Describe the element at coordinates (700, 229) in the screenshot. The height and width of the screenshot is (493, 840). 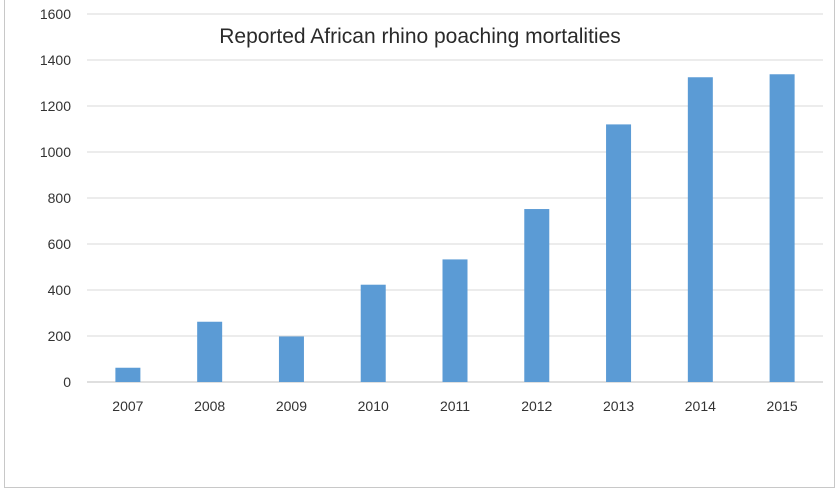
I see `bar-2014` at that location.